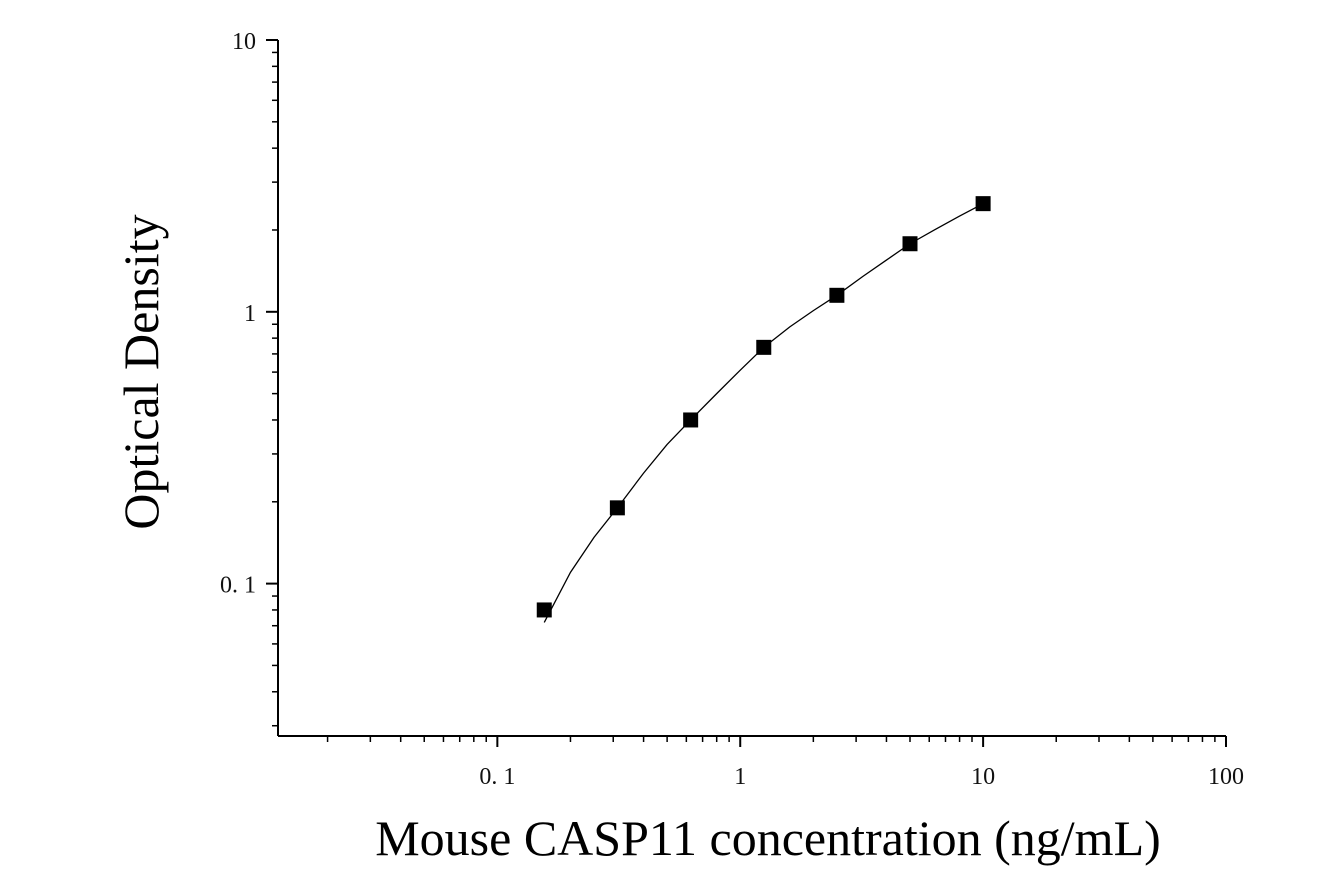 The image size is (1344, 881). Describe the element at coordinates (983, 777) in the screenshot. I see `x-tick-label: 10` at that location.